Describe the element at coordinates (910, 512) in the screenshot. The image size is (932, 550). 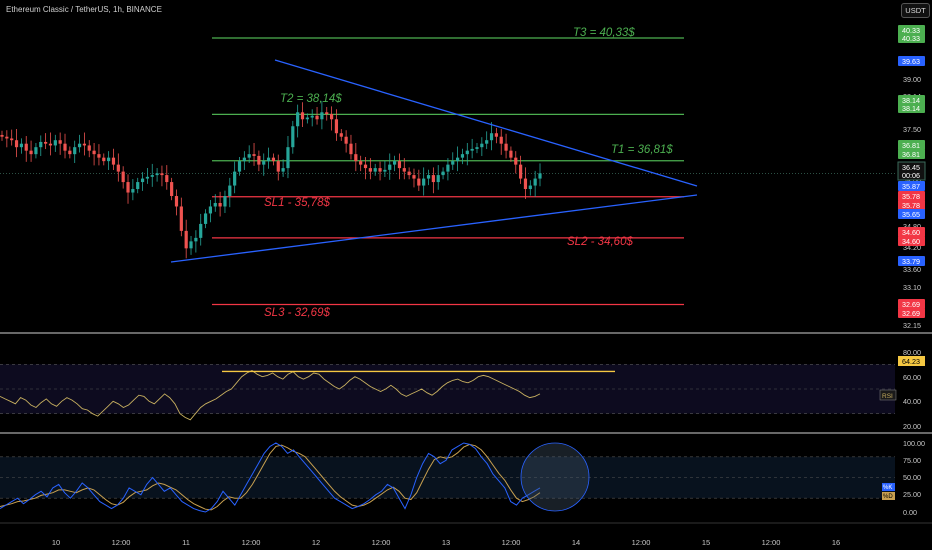
I see `stoch-axis-tick: 0.00` at that location.